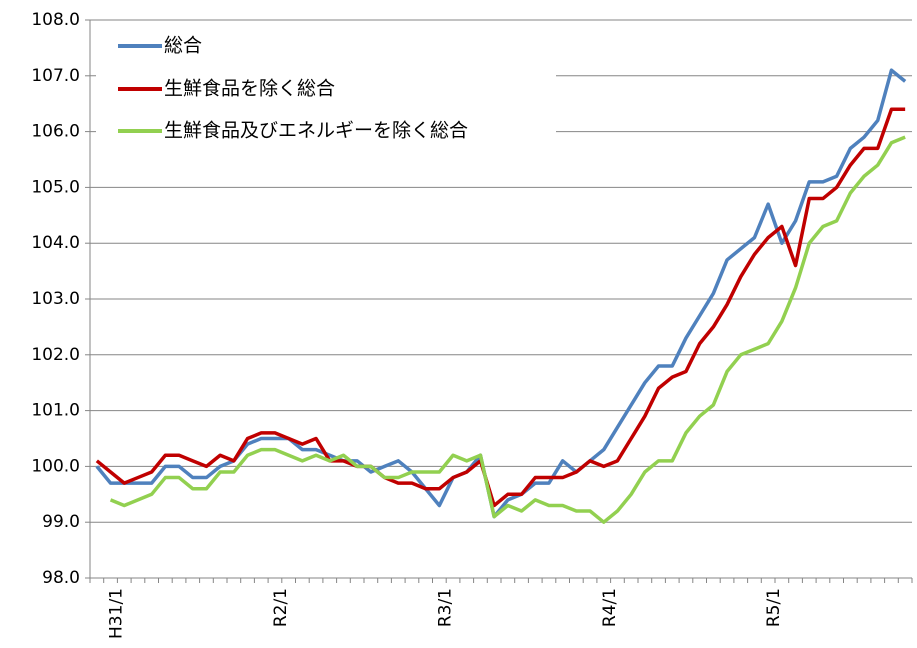  What do you see at coordinates (61, 522) in the screenshot?
I see `y-tick-label: 99.0` at bounding box center [61, 522].